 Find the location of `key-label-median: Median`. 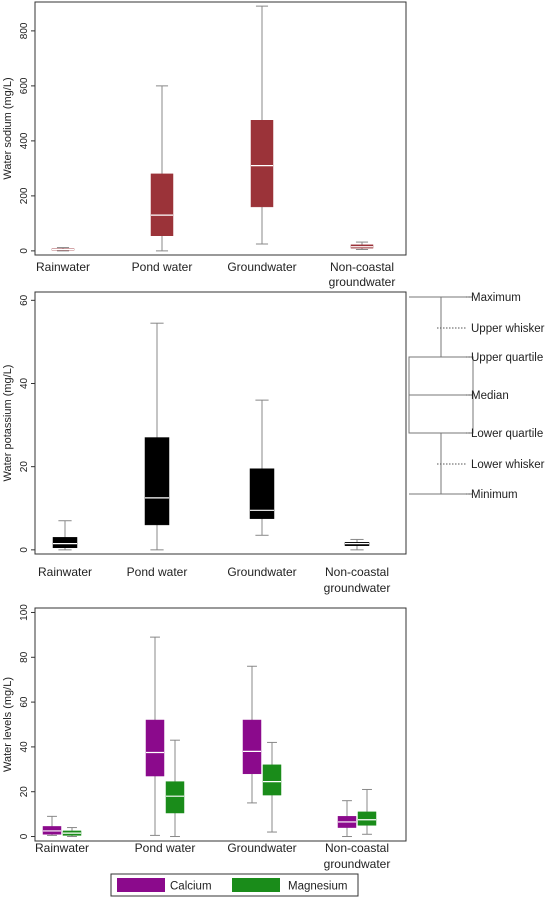

key-label-median: Median is located at coordinates (490, 396).